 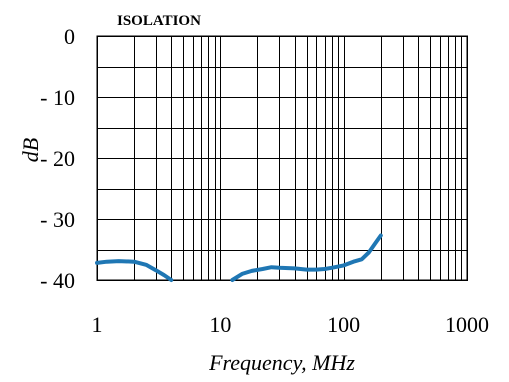 I want to click on y-tick-label: - 10, so click(x=57, y=97).